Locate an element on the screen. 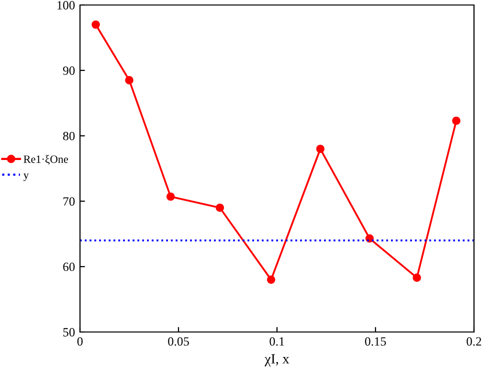 This screenshot has width=492, height=375. x-tick-label: 0 is located at coordinates (80, 341).